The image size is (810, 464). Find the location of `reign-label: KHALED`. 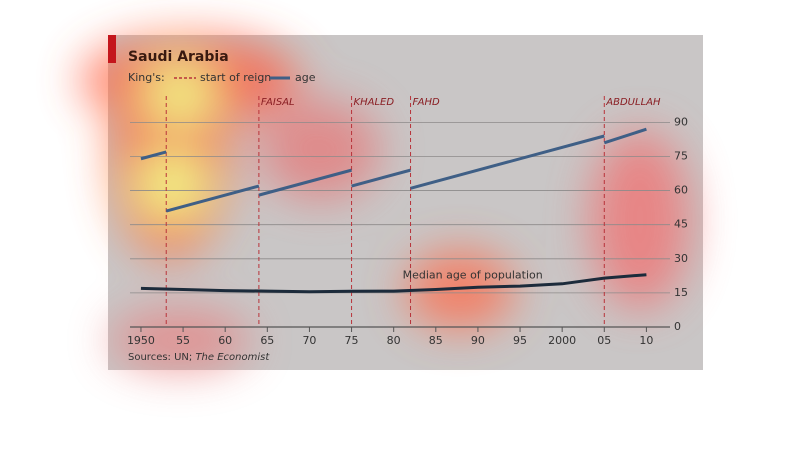

reign-label: KHALED is located at coordinates (374, 102).